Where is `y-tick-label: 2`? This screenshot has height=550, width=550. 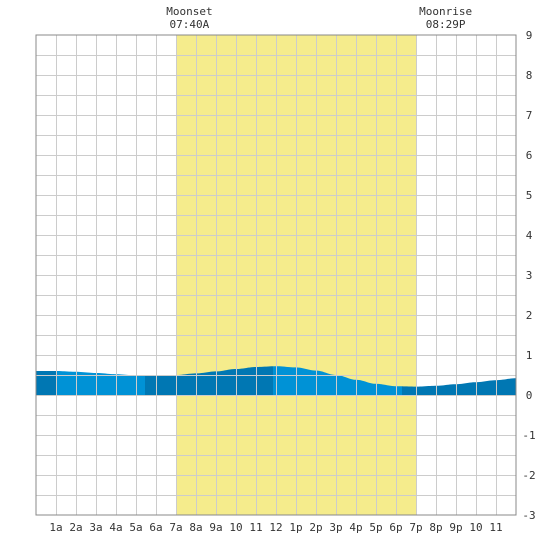 y-tick-label: 2 is located at coordinates (529, 315).